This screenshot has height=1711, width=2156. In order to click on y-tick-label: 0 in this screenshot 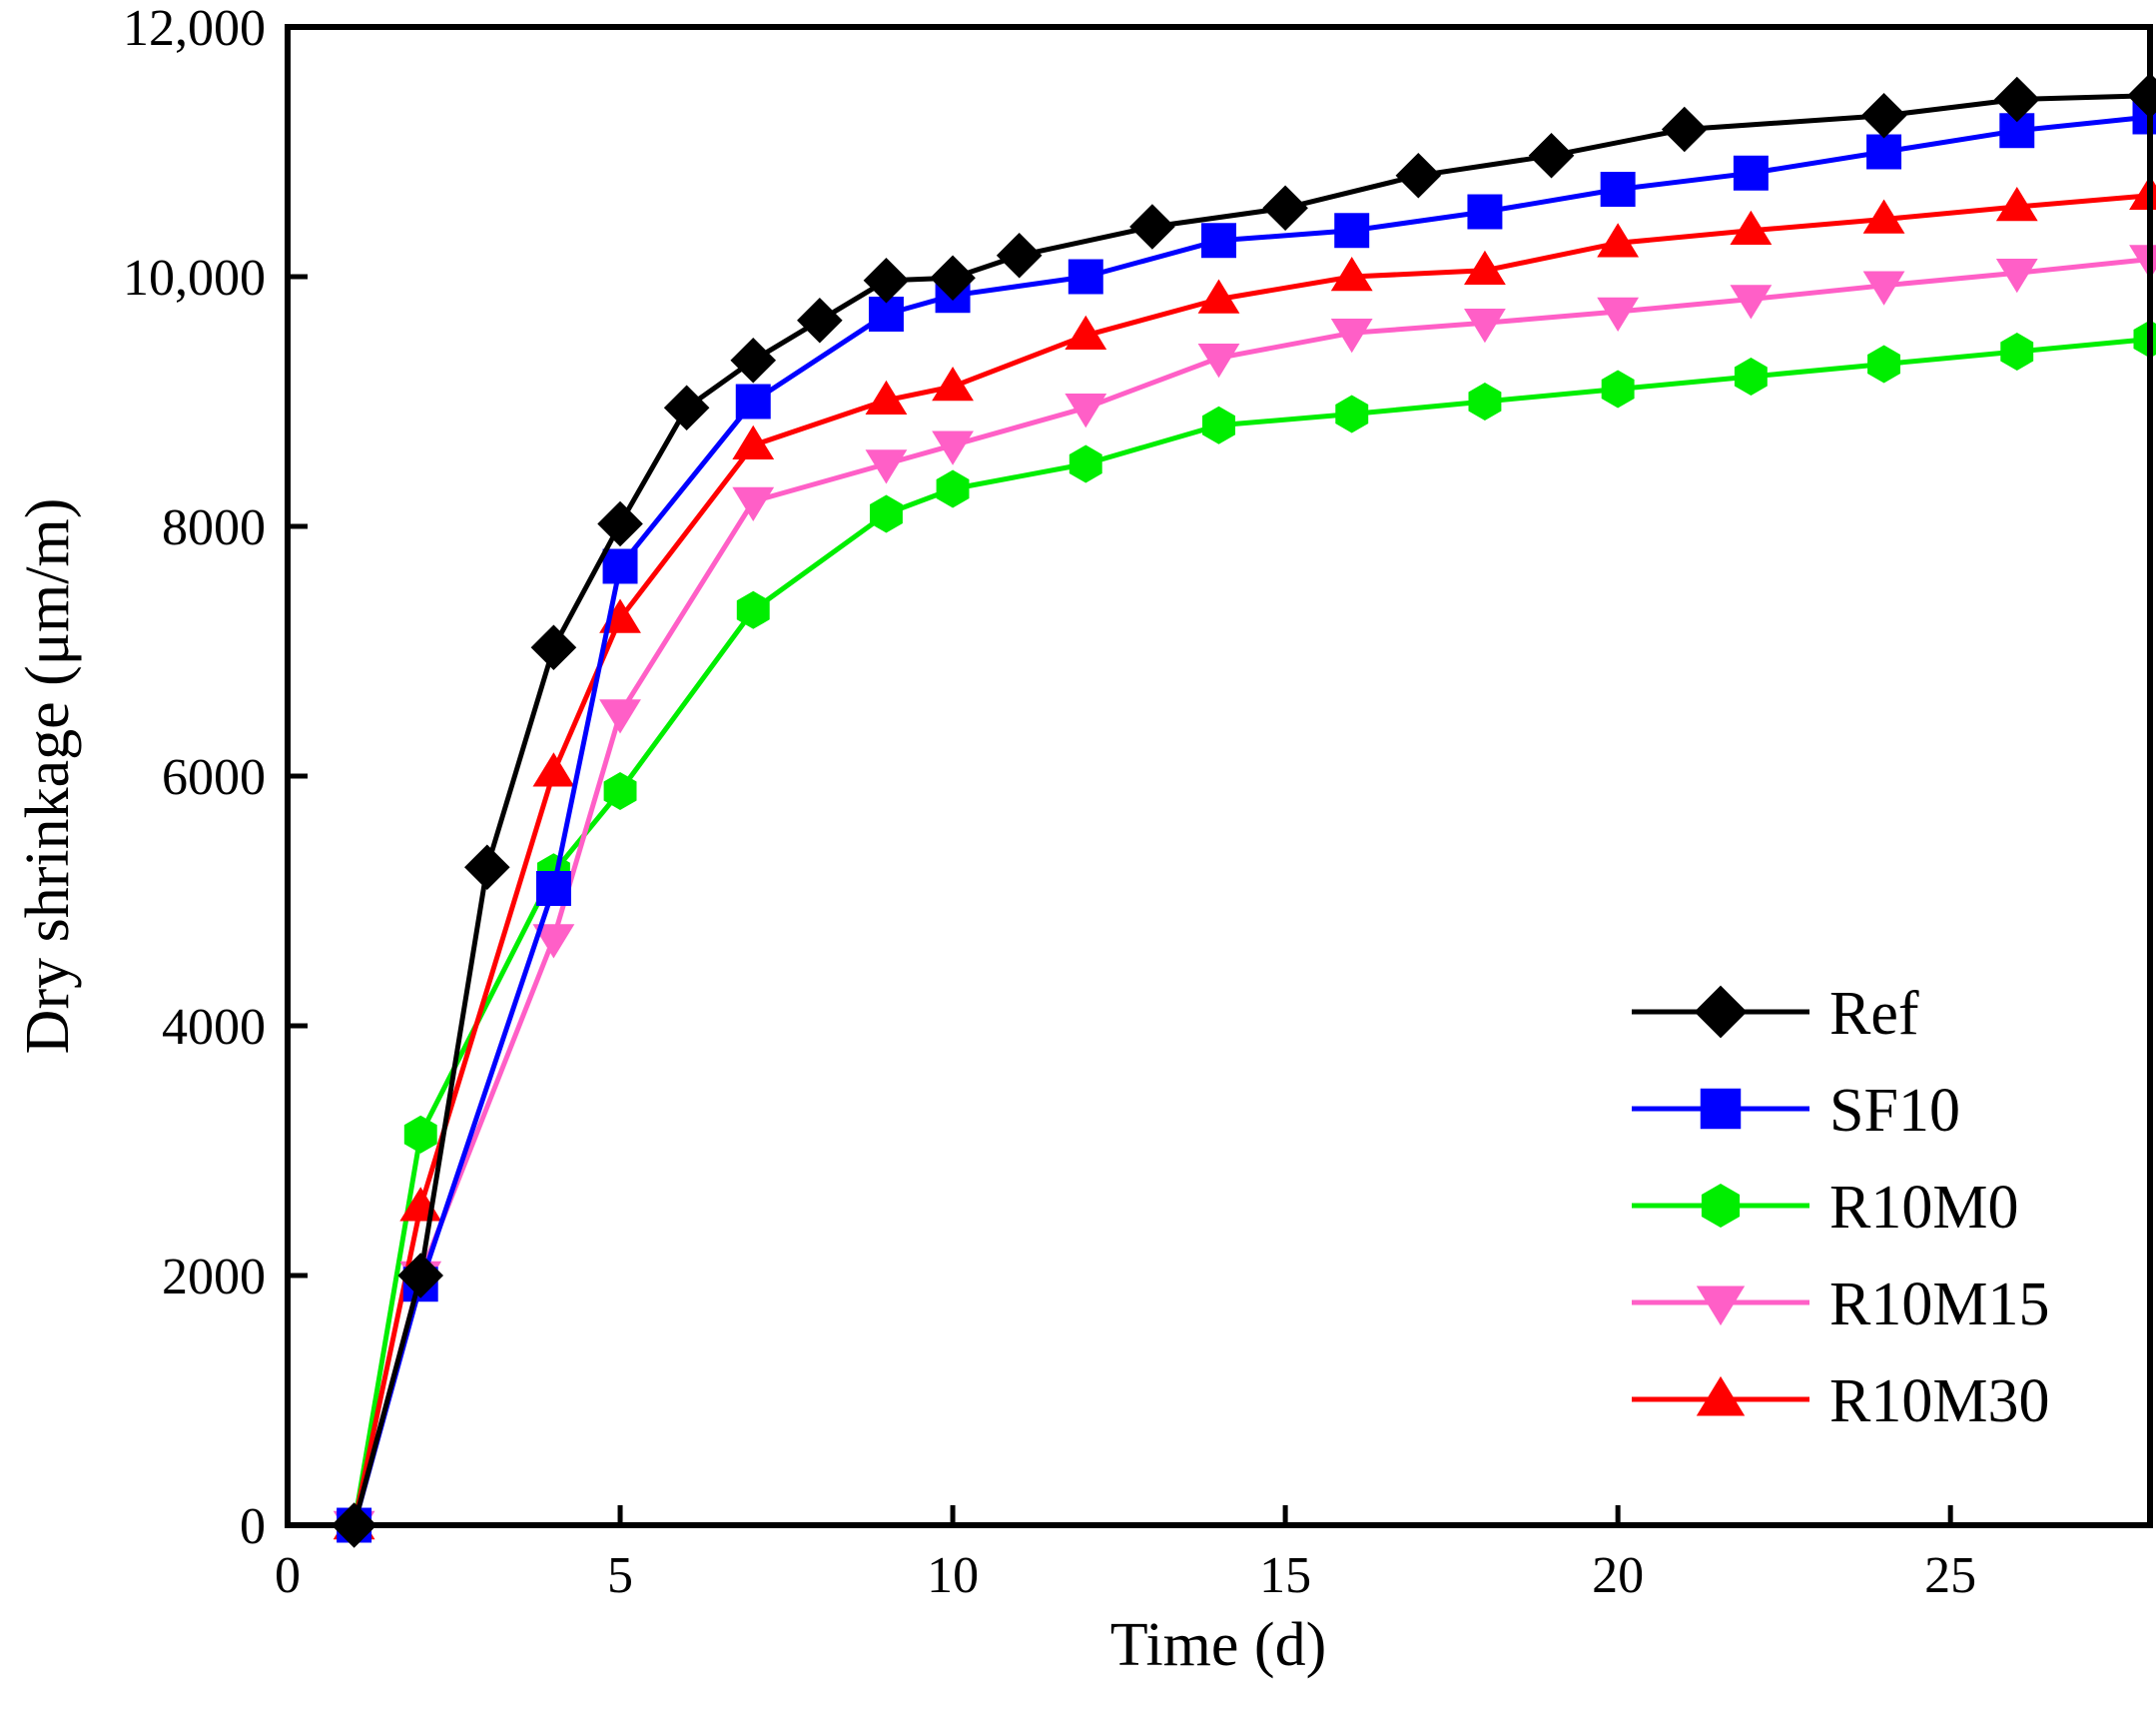, I will do `click(253, 1527)`.